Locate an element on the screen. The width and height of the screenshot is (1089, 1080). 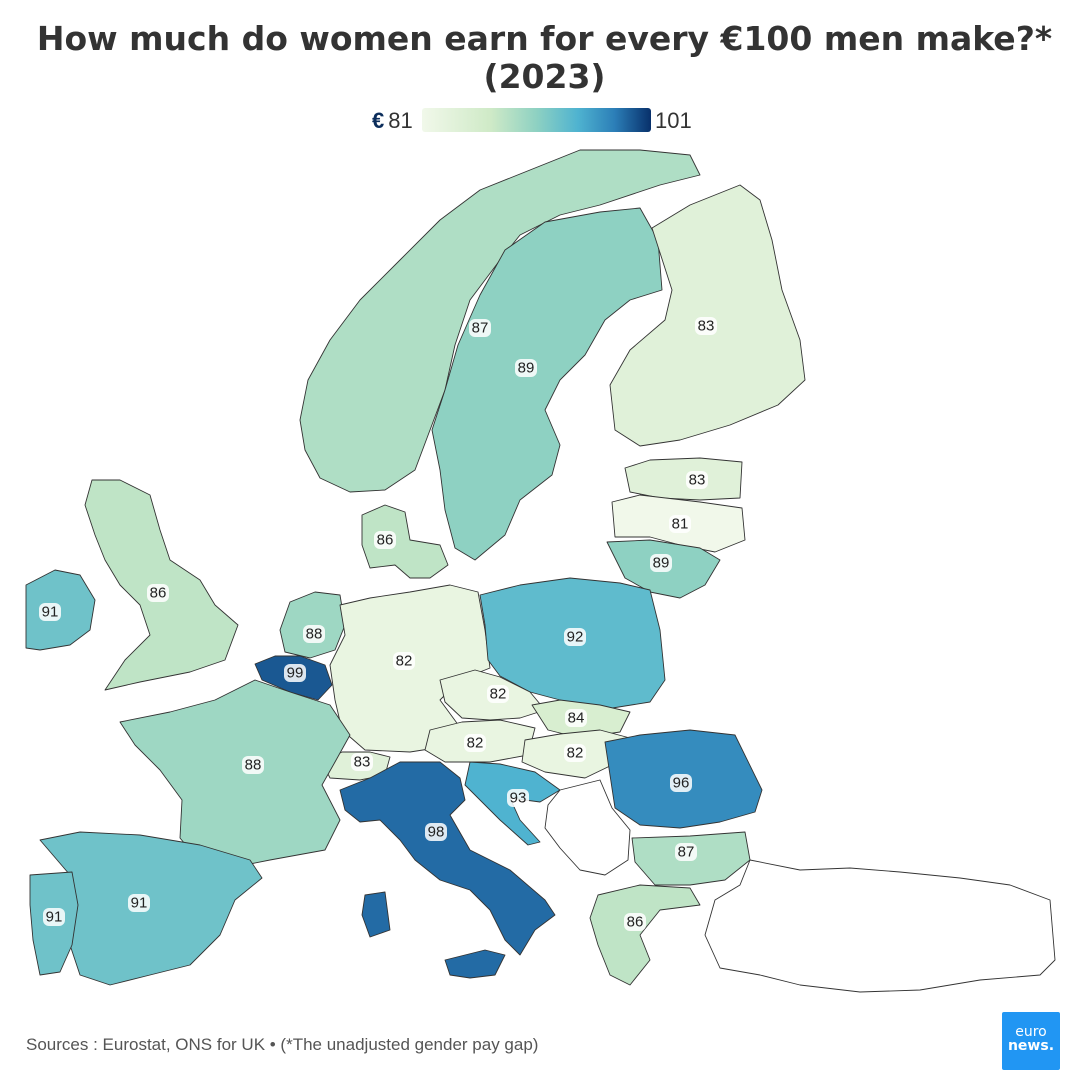
country-norway is located at coordinates (500, 321).